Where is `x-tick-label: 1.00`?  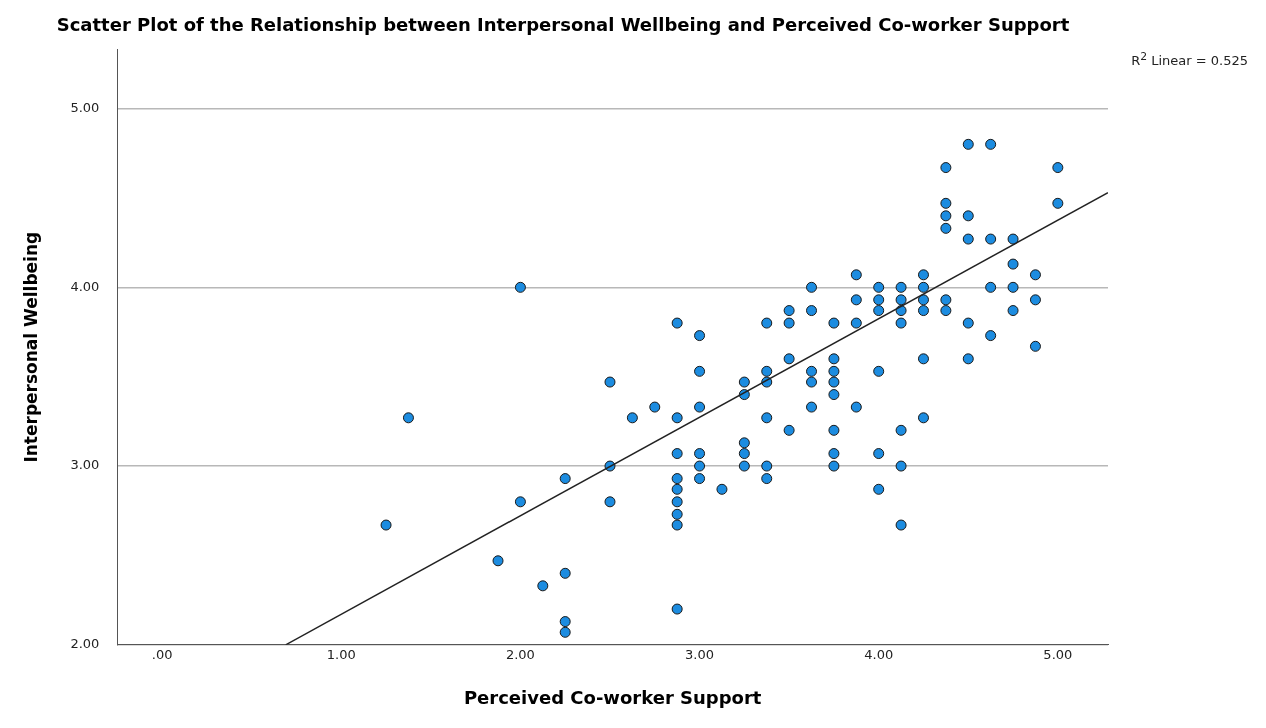
x-tick-label: 1.00 is located at coordinates (341, 654).